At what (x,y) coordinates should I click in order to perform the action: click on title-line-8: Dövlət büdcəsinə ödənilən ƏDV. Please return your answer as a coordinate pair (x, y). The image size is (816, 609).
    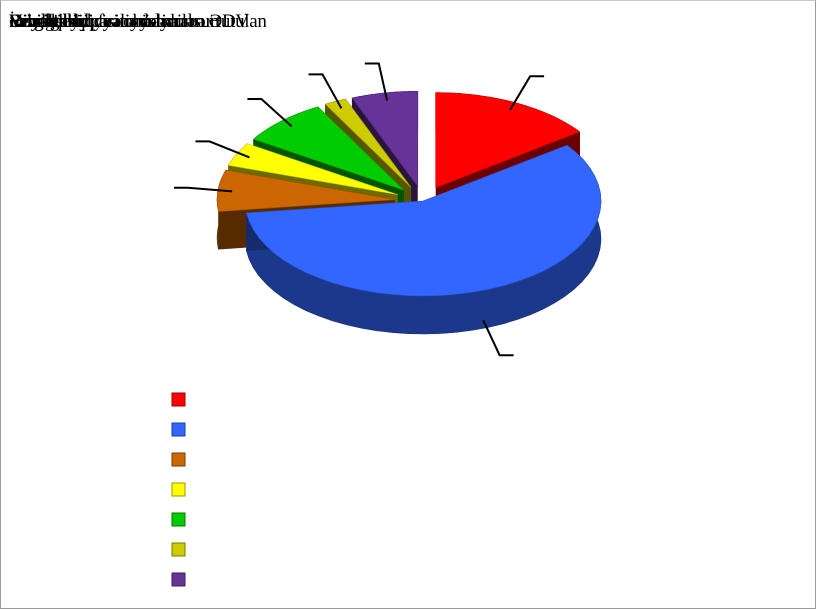
    Looking at the image, I should click on (129, 21).